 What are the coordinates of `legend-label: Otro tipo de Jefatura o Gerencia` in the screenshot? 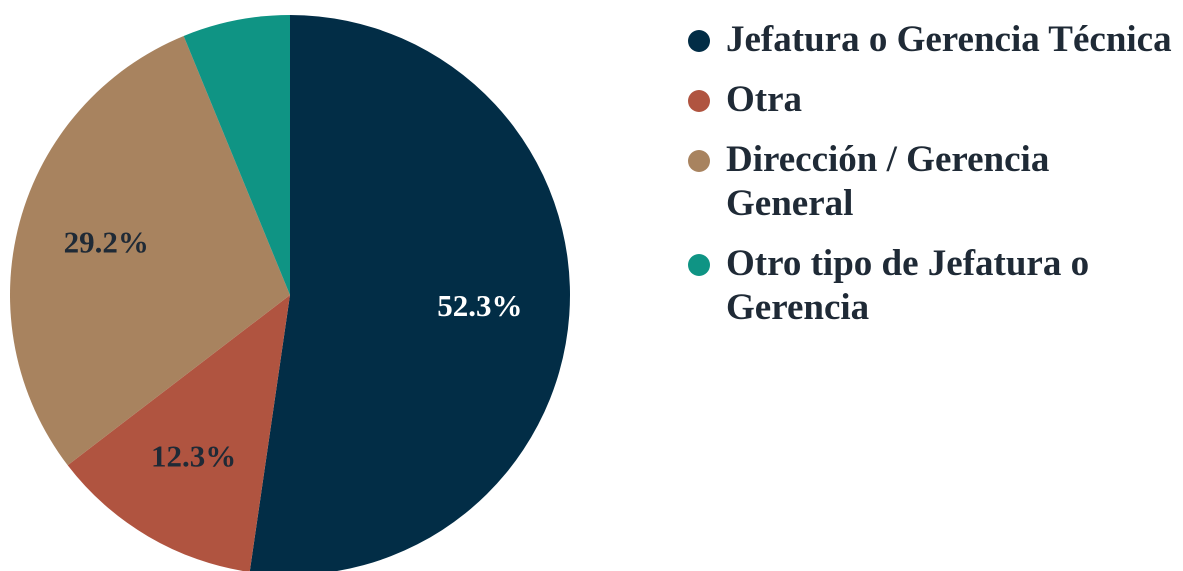 It's located at (908, 285).